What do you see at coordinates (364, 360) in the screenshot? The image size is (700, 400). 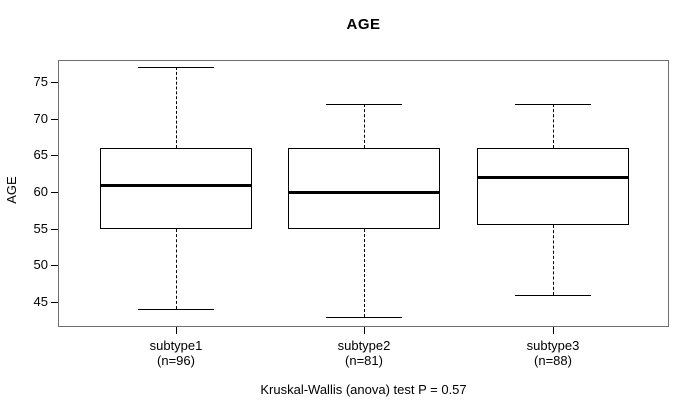 I see `group-n: (n=81)` at bounding box center [364, 360].